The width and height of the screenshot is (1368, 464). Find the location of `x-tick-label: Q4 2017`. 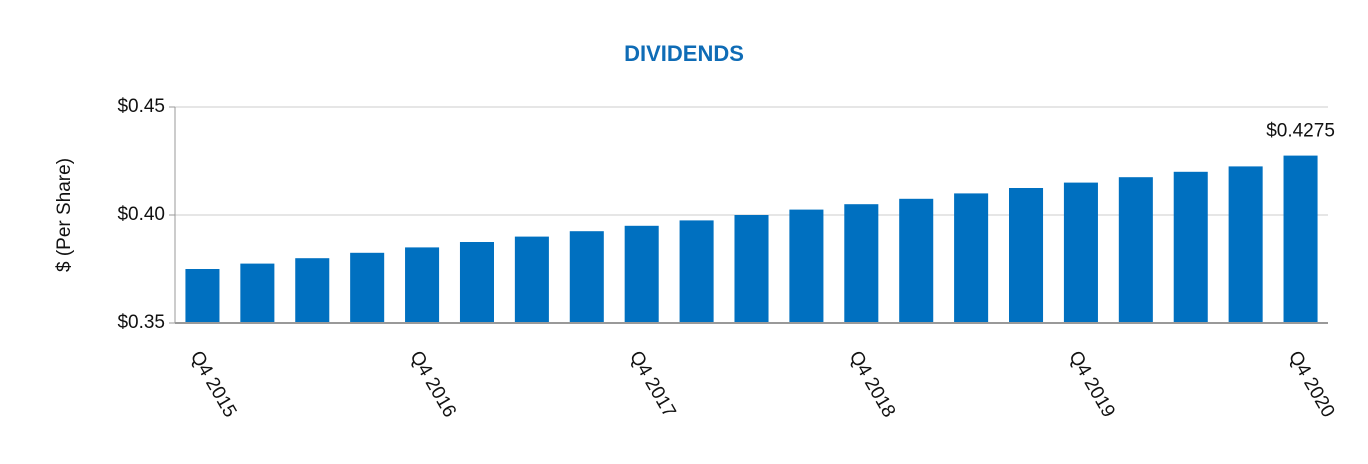

x-tick-label: Q4 2017 is located at coordinates (652, 385).